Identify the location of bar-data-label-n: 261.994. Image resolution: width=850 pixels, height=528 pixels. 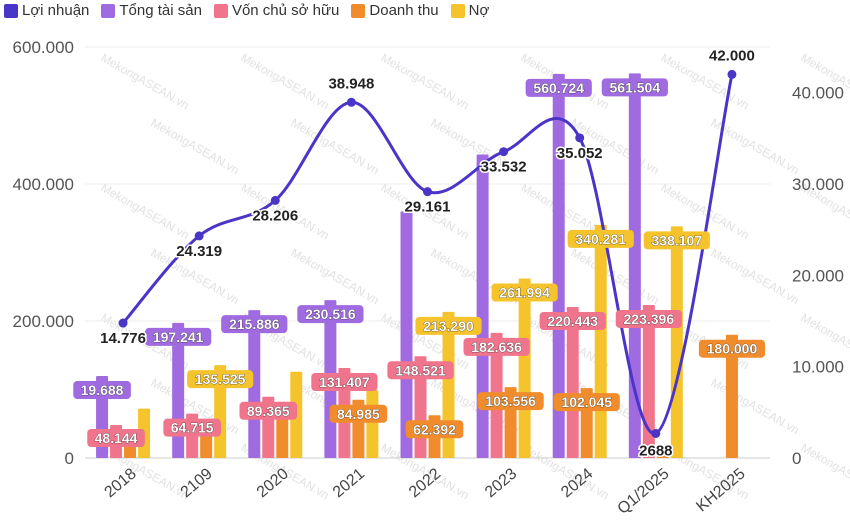
(524, 292).